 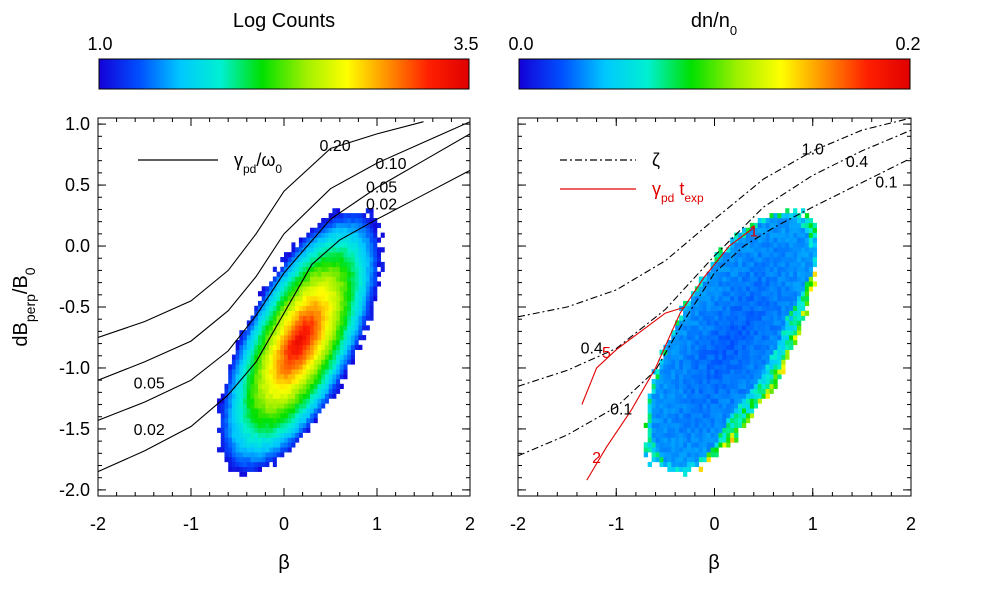 I want to click on colorbar-right, so click(x=714, y=74).